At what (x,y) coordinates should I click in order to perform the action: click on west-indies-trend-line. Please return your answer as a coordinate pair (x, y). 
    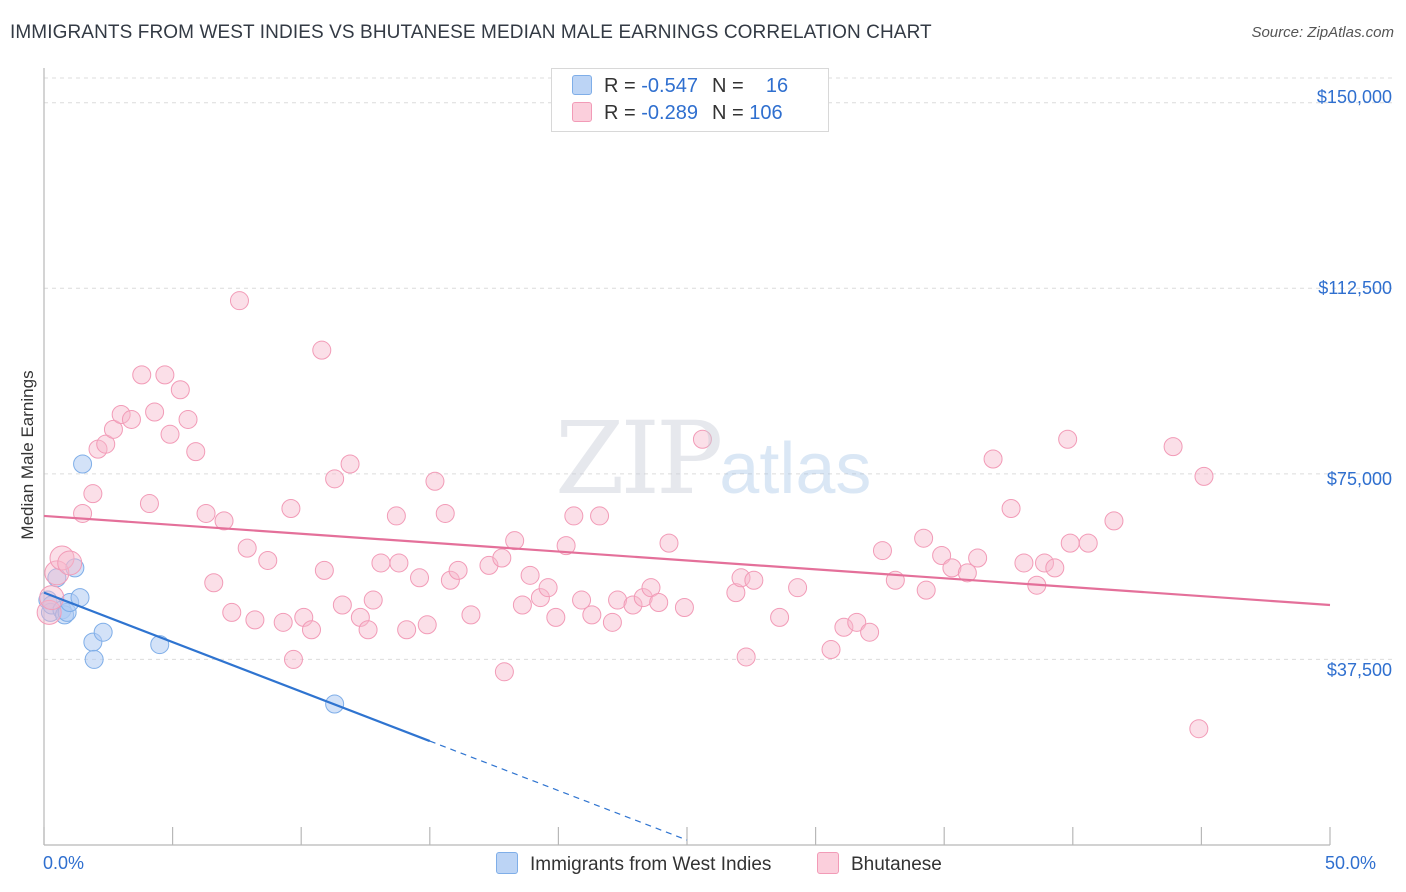
    Looking at the image, I should click on (237, 667).